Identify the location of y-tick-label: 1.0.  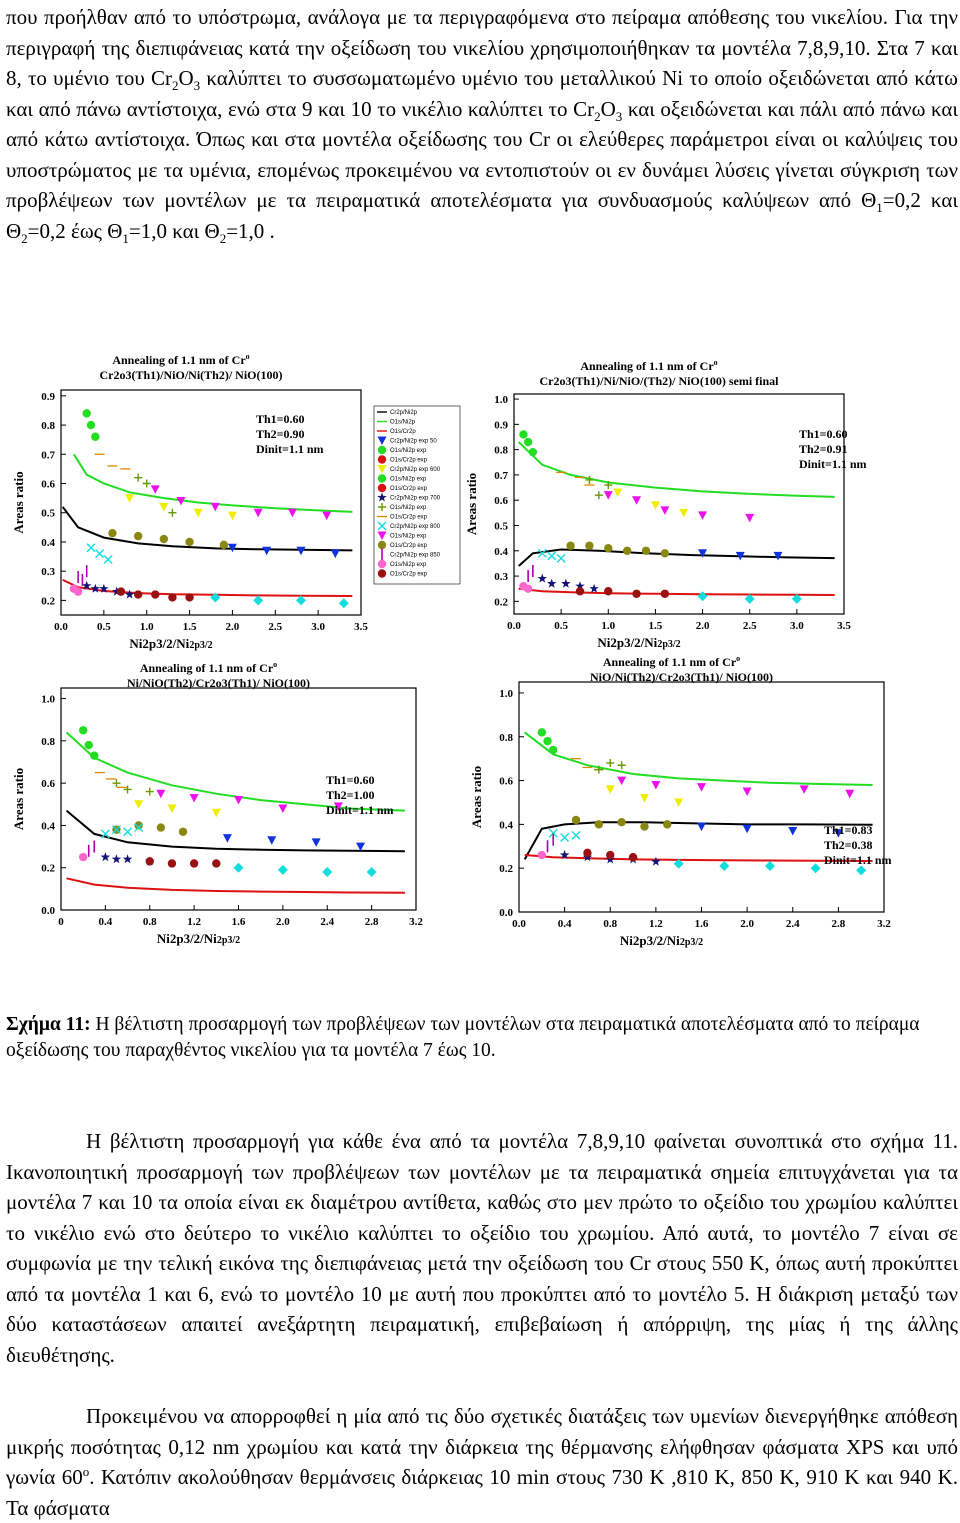
(506, 694).